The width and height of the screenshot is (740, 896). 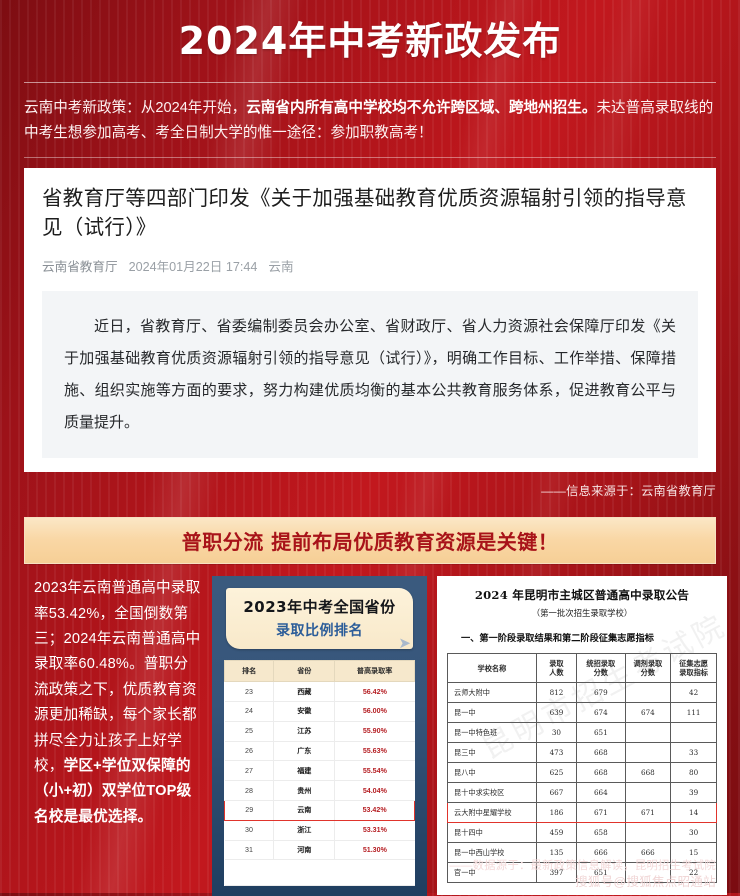 I want to click on table-row: 云大附中星耀学校 186 671 671 14, so click(x=582, y=813).